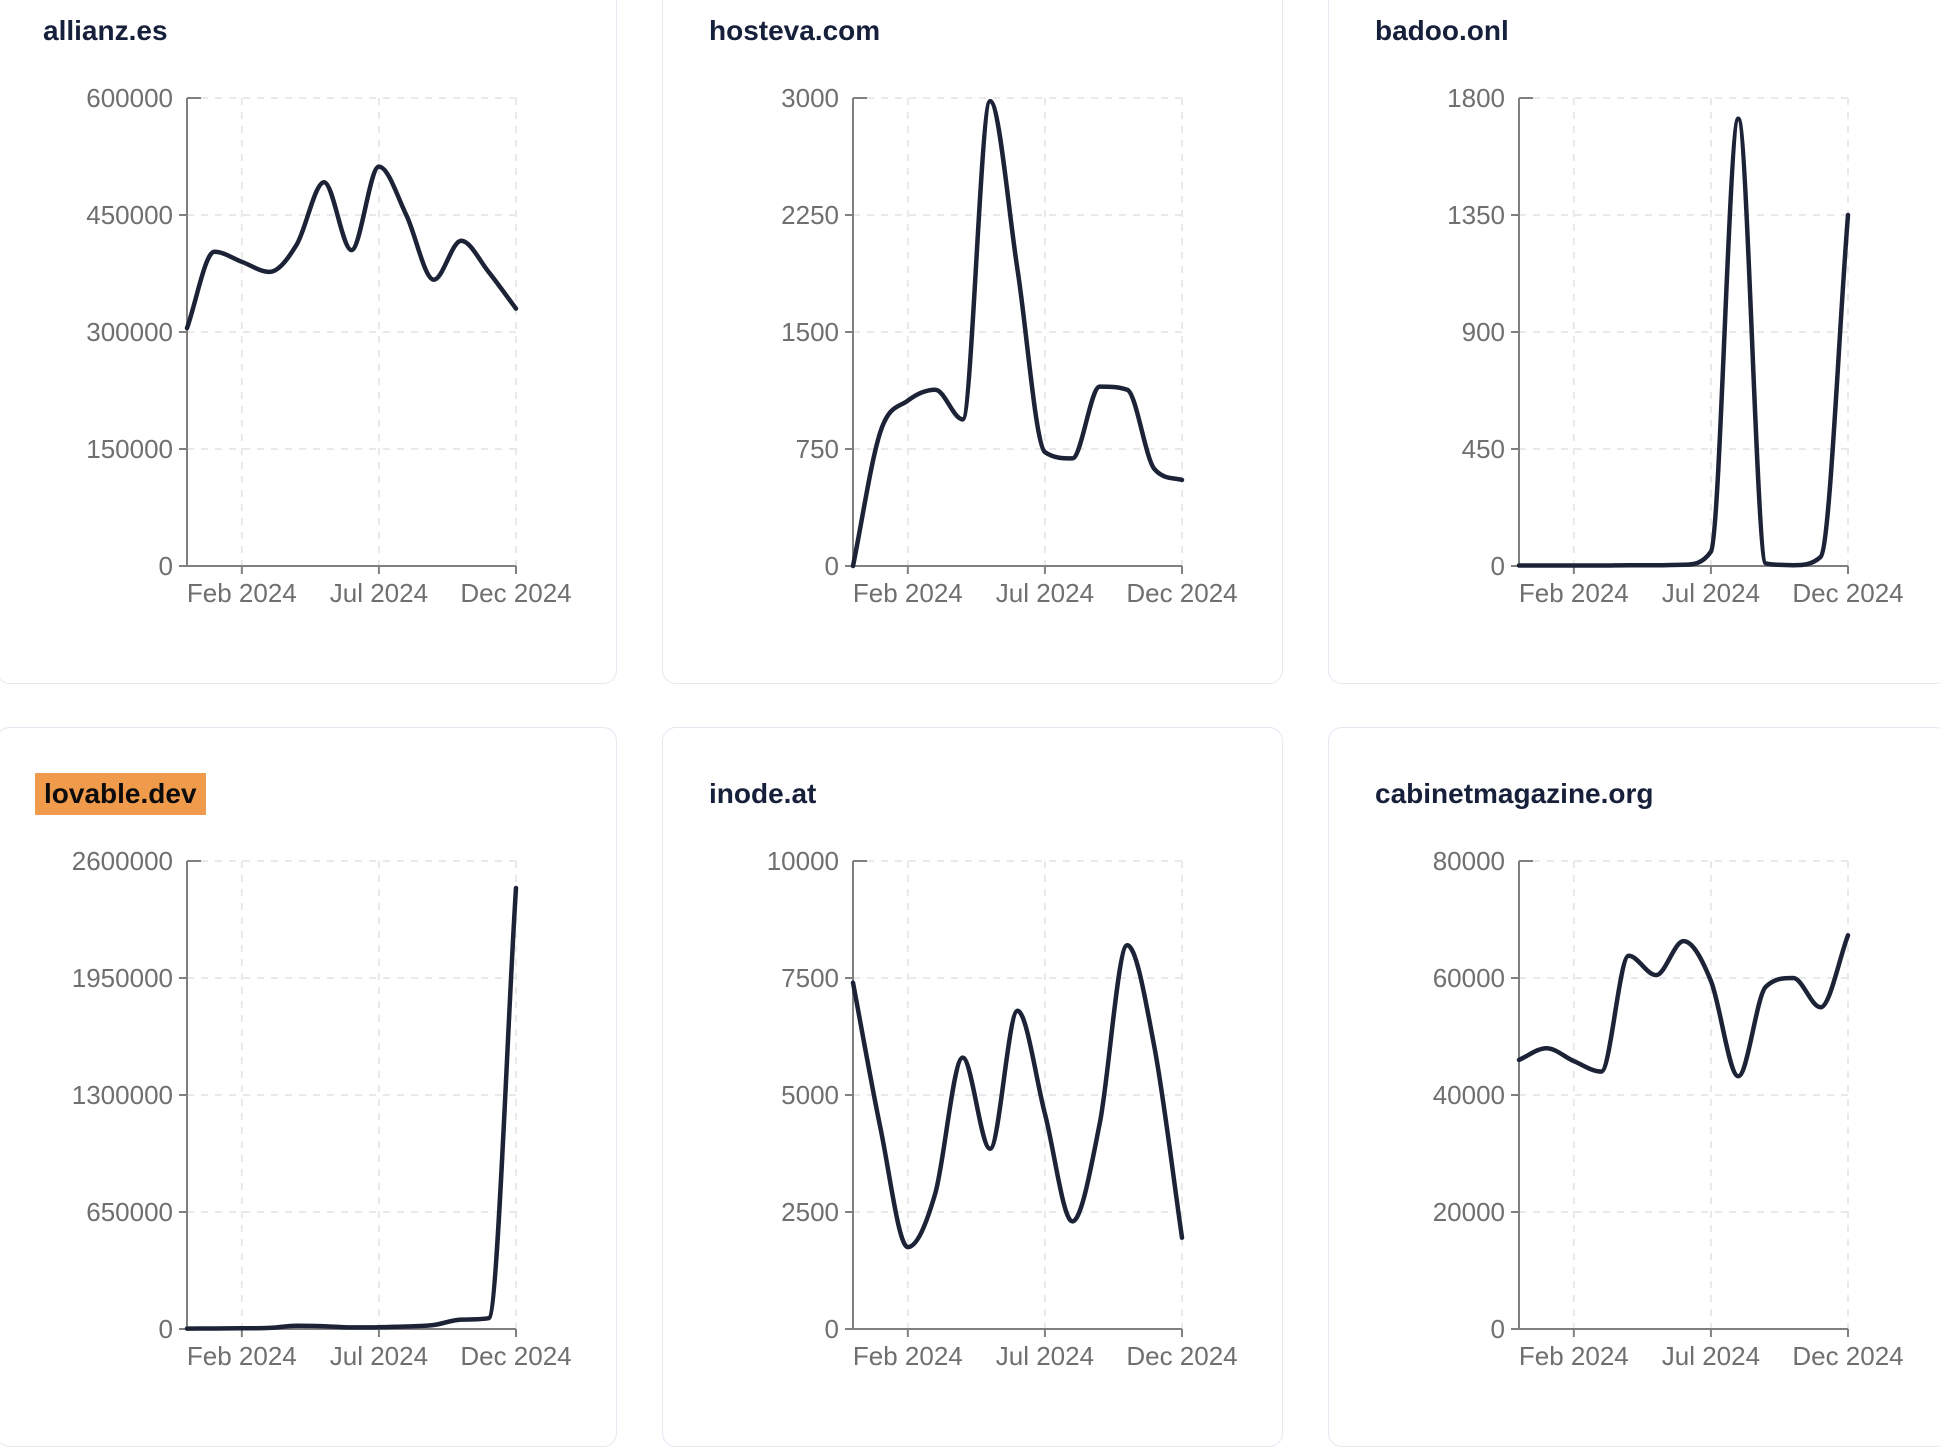  I want to click on svg-text: 1800, so click(1476, 98).